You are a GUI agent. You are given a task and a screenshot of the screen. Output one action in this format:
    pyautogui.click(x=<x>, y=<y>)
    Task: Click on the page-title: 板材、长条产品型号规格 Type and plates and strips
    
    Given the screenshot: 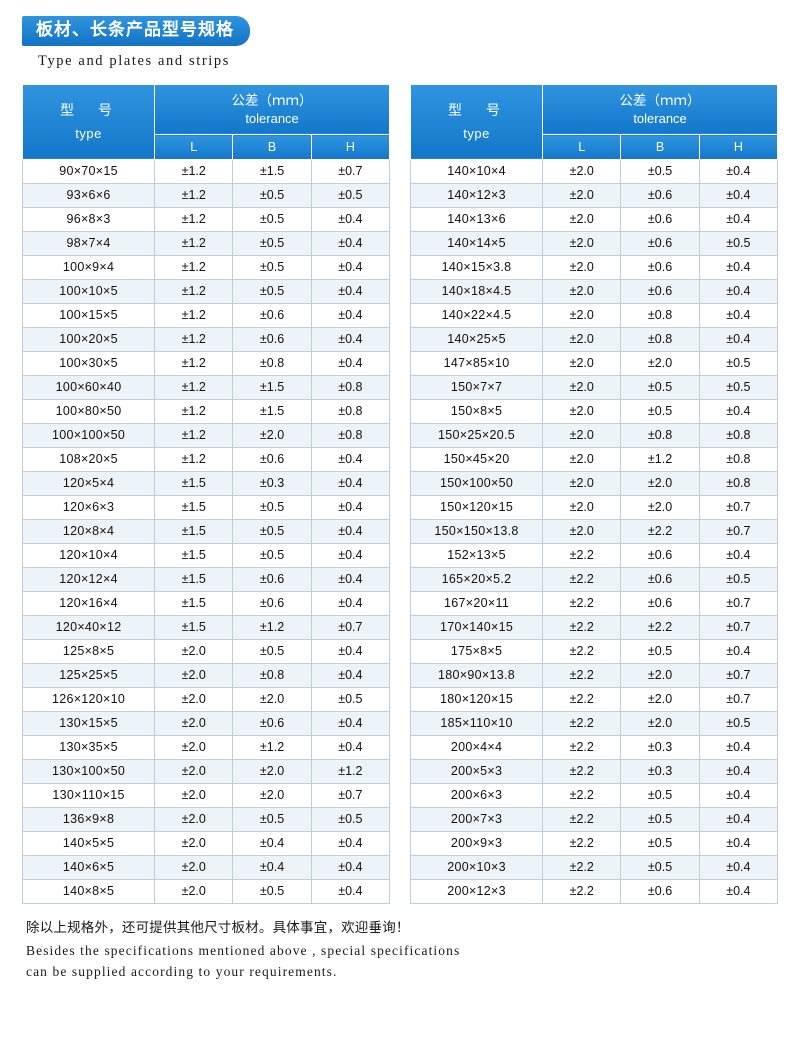 What is the action you would take?
    pyautogui.click(x=400, y=43)
    